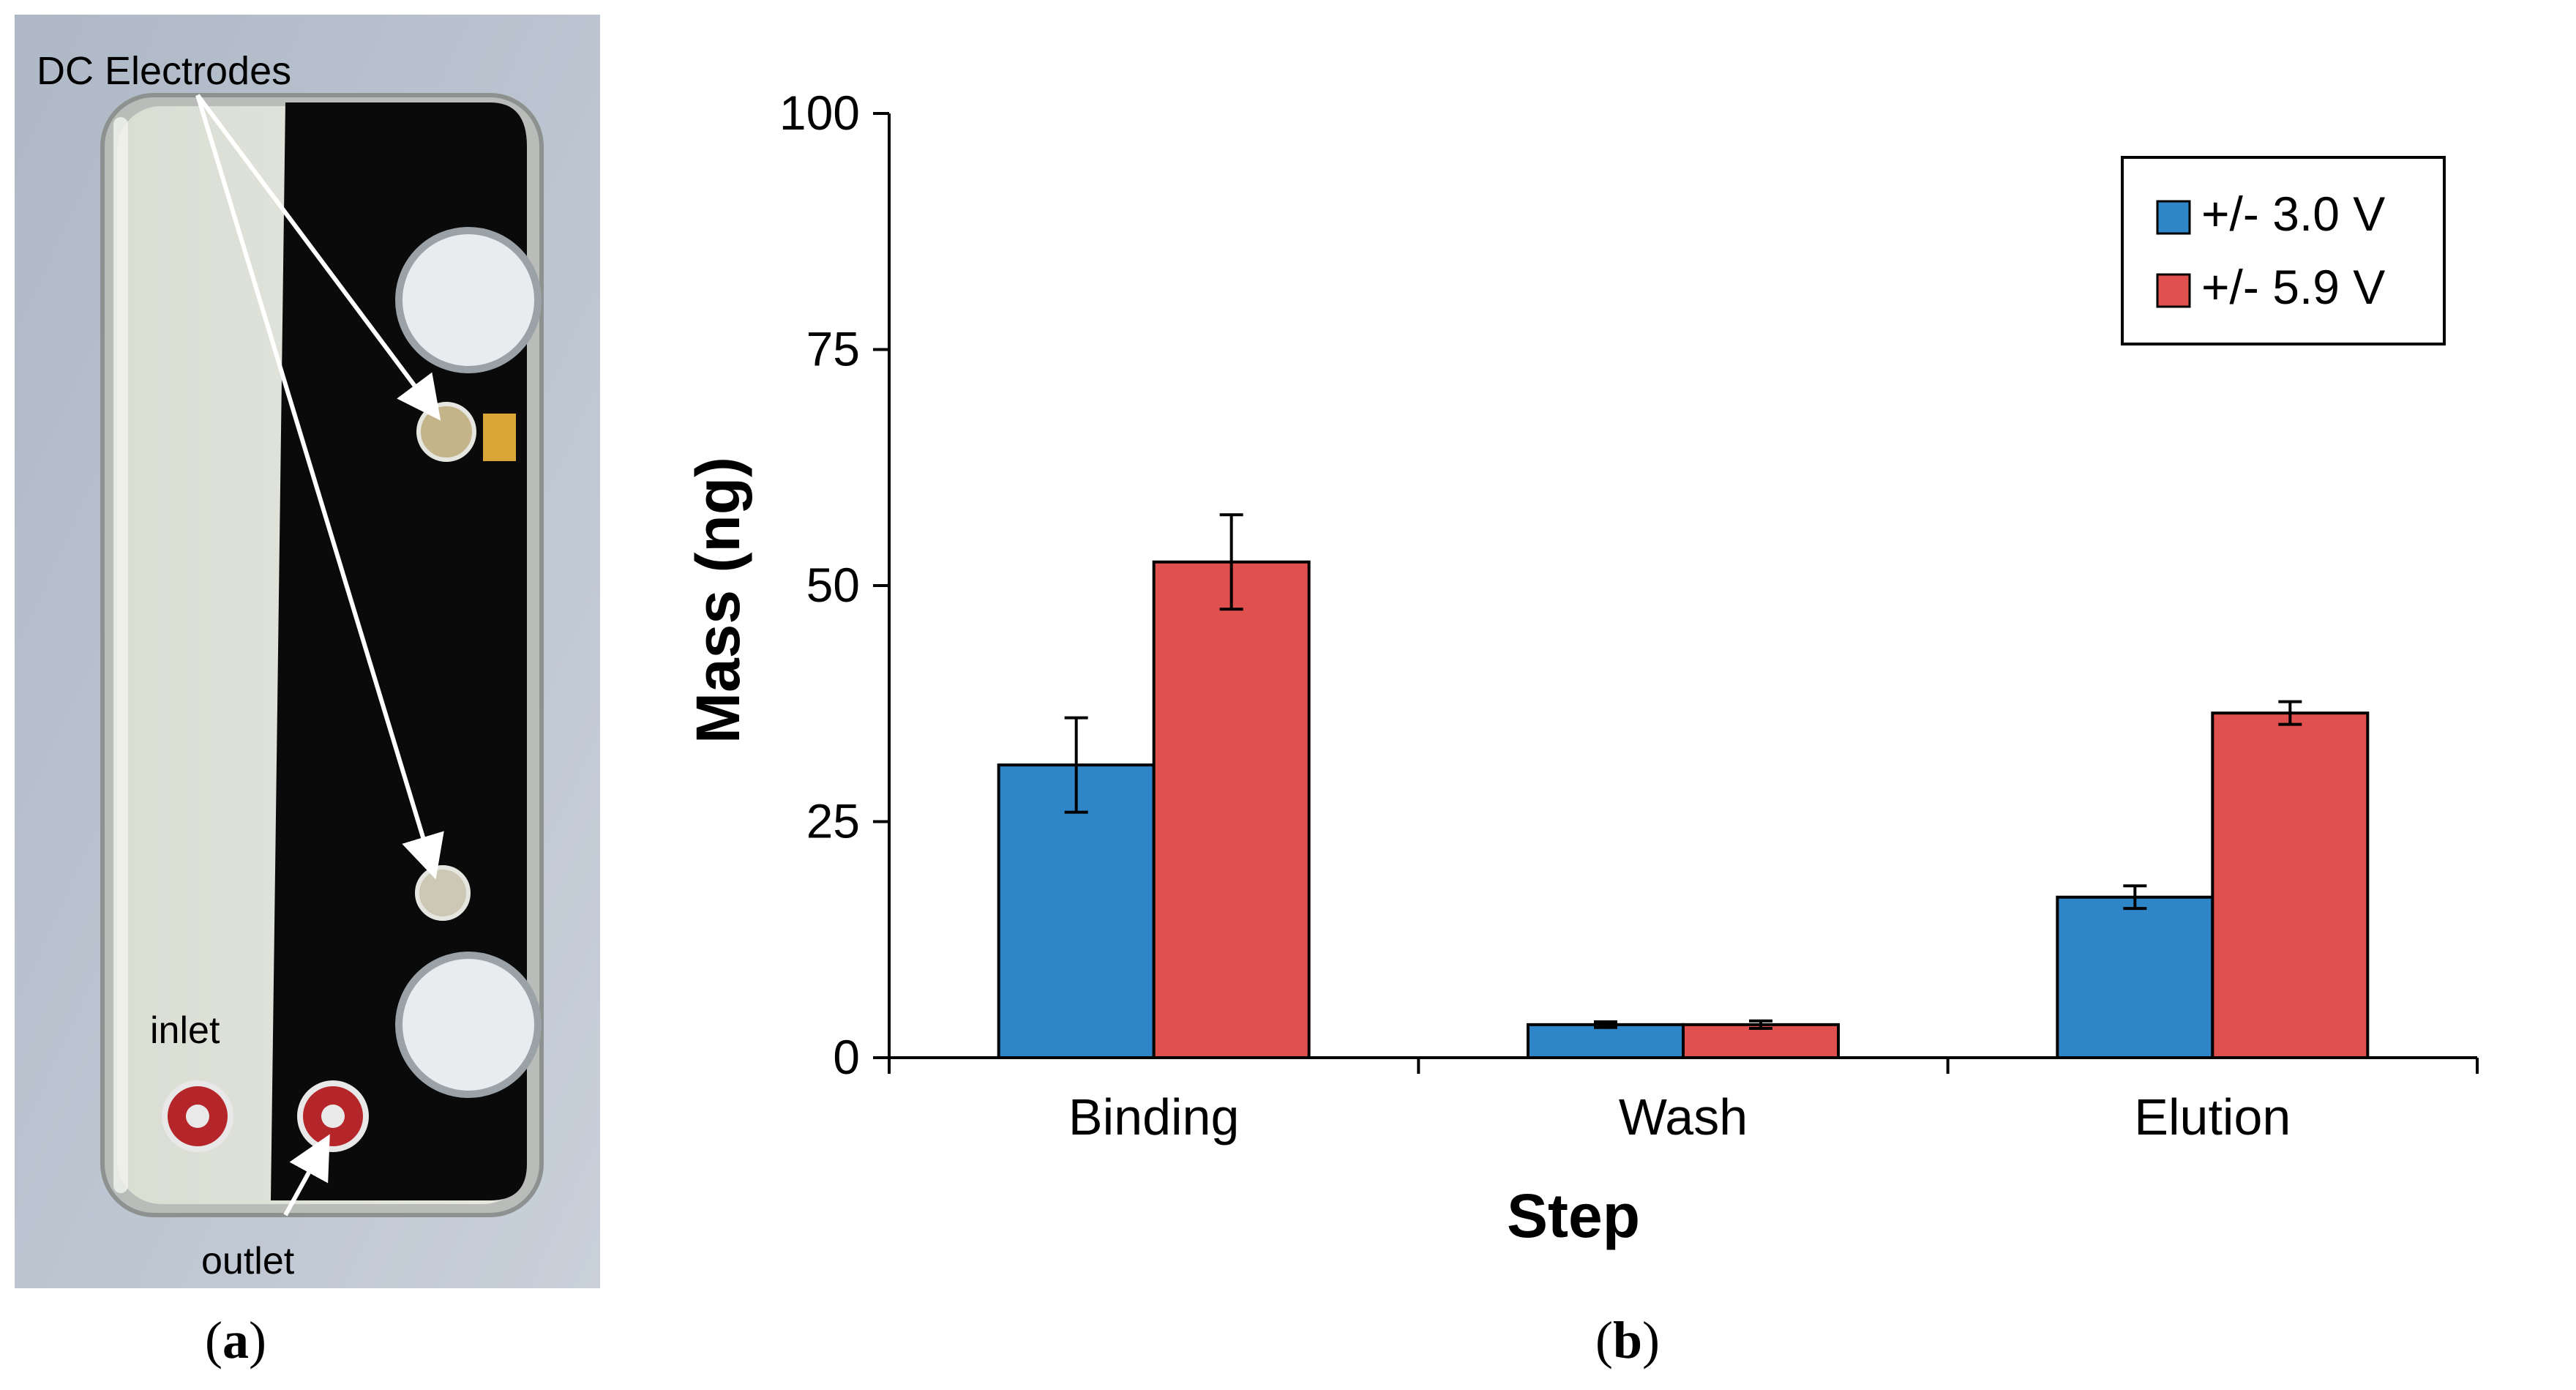  I want to click on bar-wash-series1, so click(1606, 1041).